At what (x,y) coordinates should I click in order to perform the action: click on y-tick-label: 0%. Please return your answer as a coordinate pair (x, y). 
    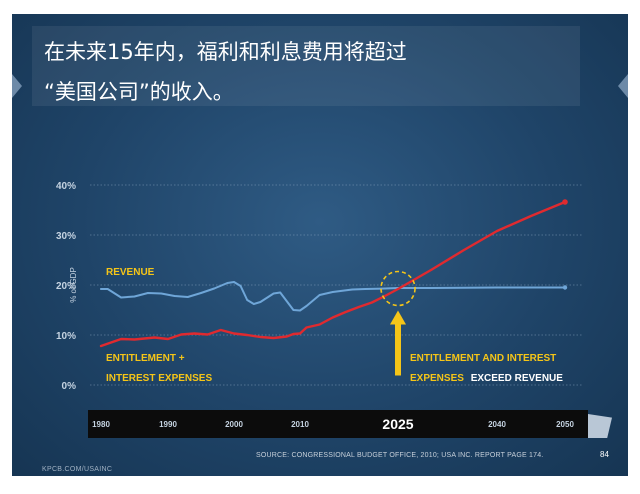
    Looking at the image, I should click on (69, 386).